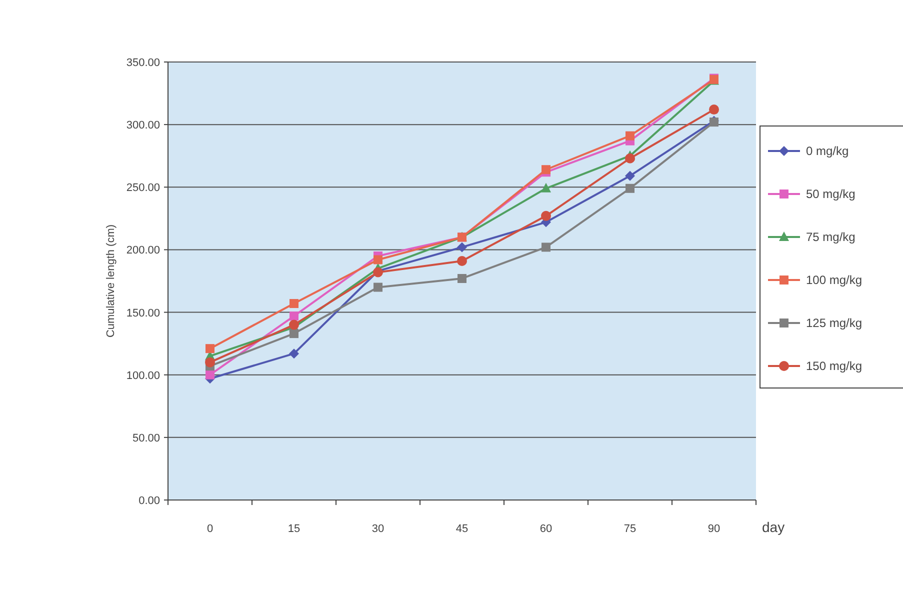  I want to click on x-axis-title: day, so click(773, 527).